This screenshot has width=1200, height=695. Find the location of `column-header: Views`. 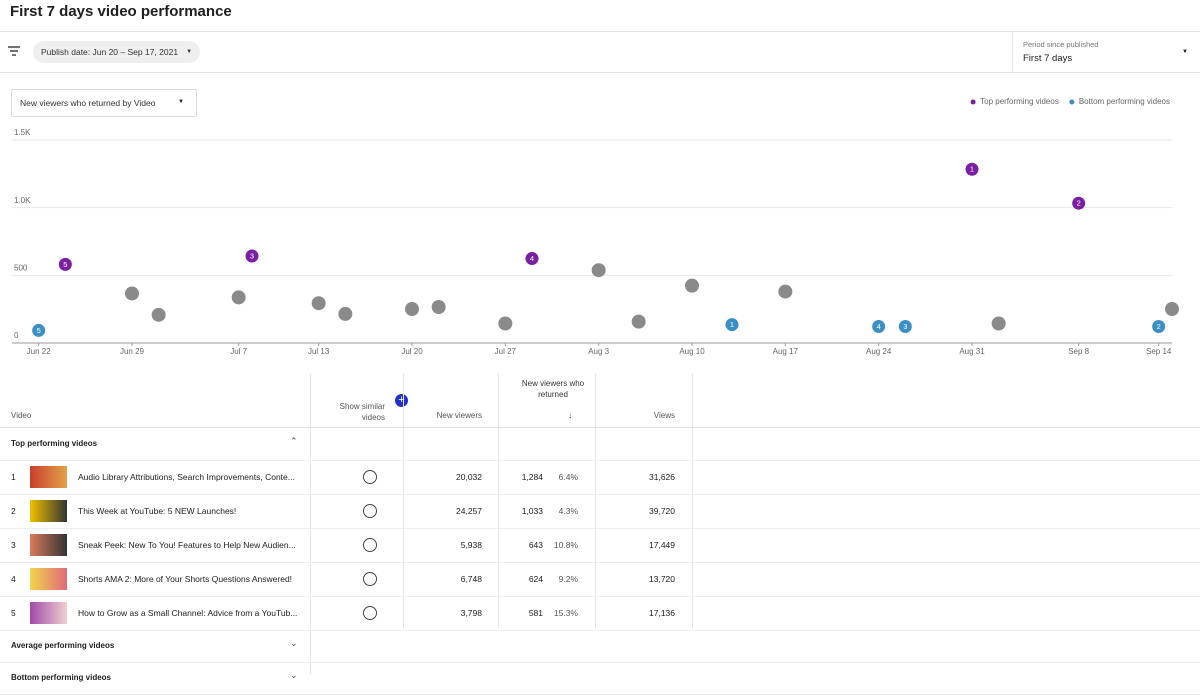

column-header: Views is located at coordinates (664, 415).